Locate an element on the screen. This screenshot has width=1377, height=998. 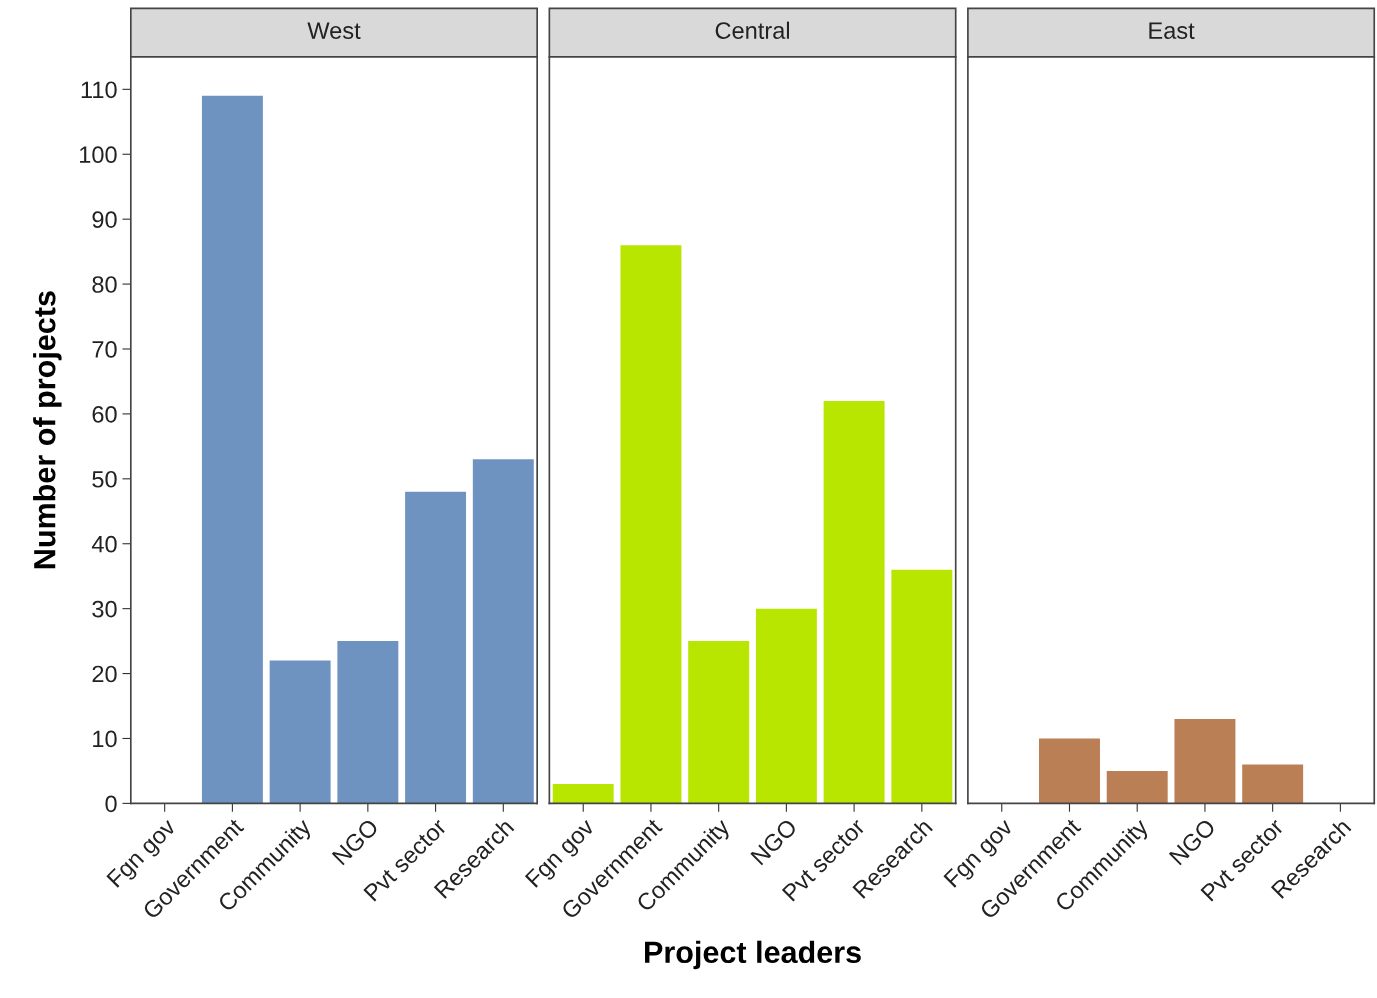
y-tick-label: 30 is located at coordinates (104, 609).